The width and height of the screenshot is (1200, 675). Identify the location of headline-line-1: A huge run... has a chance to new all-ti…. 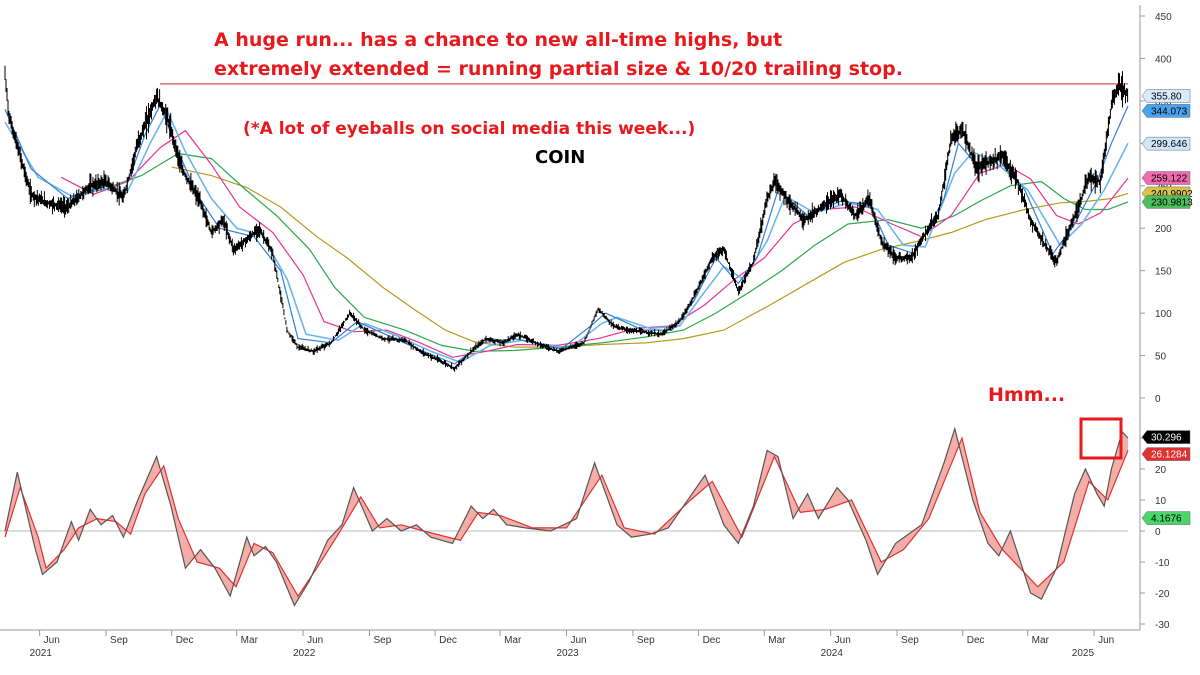
(498, 40).